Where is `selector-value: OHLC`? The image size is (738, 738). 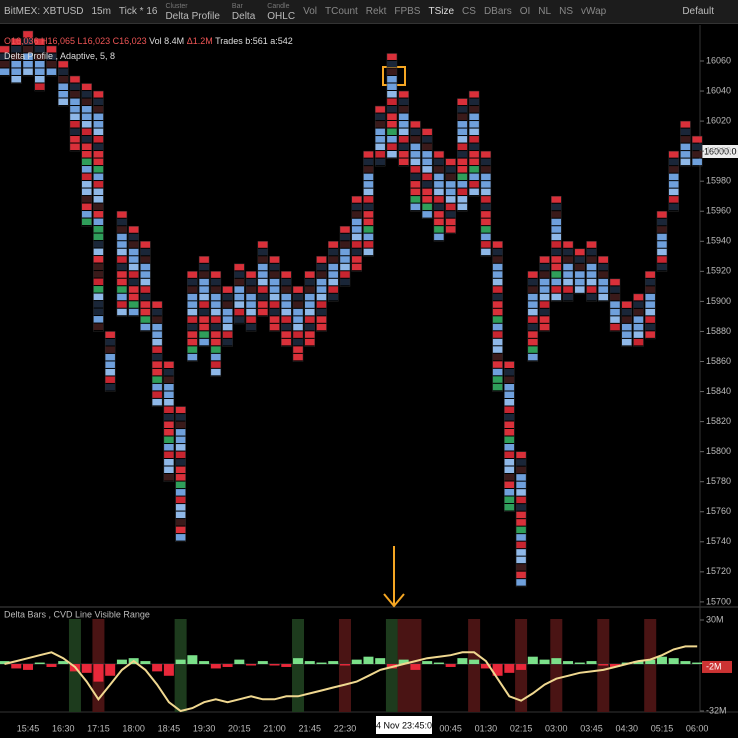 selector-value: OHLC is located at coordinates (281, 16).